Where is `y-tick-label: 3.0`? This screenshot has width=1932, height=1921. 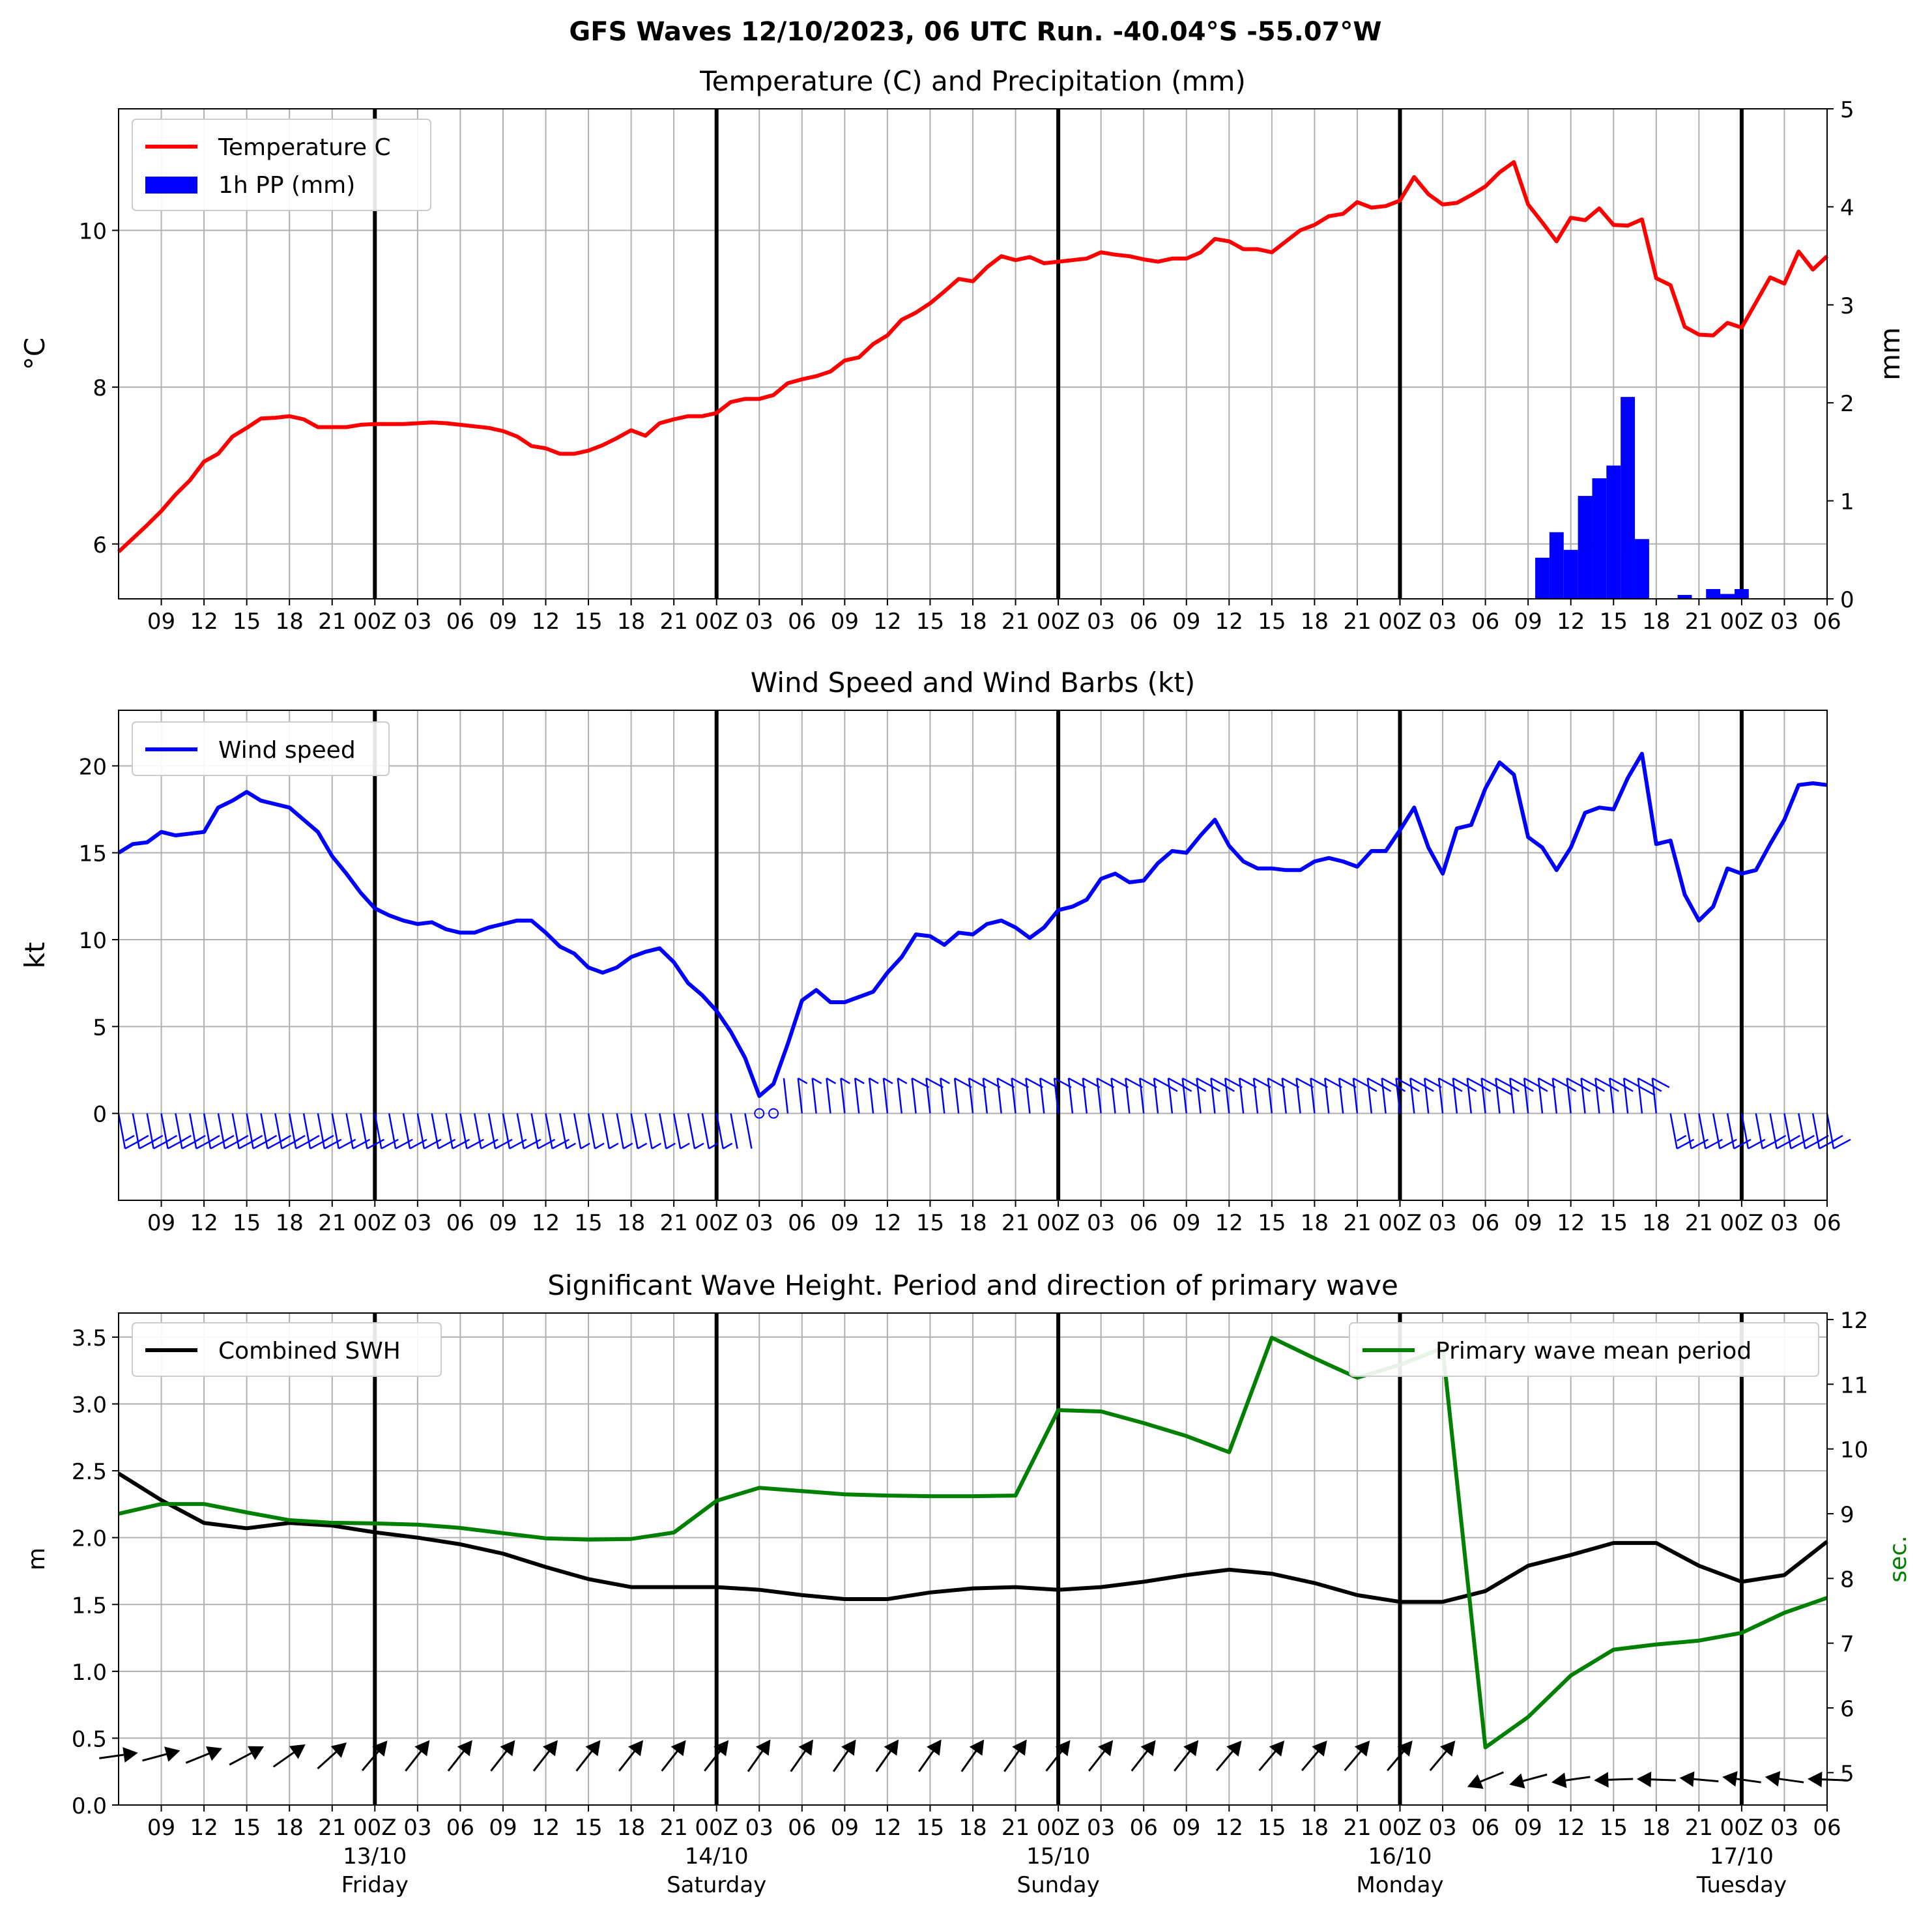 y-tick-label: 3.0 is located at coordinates (89, 1406).